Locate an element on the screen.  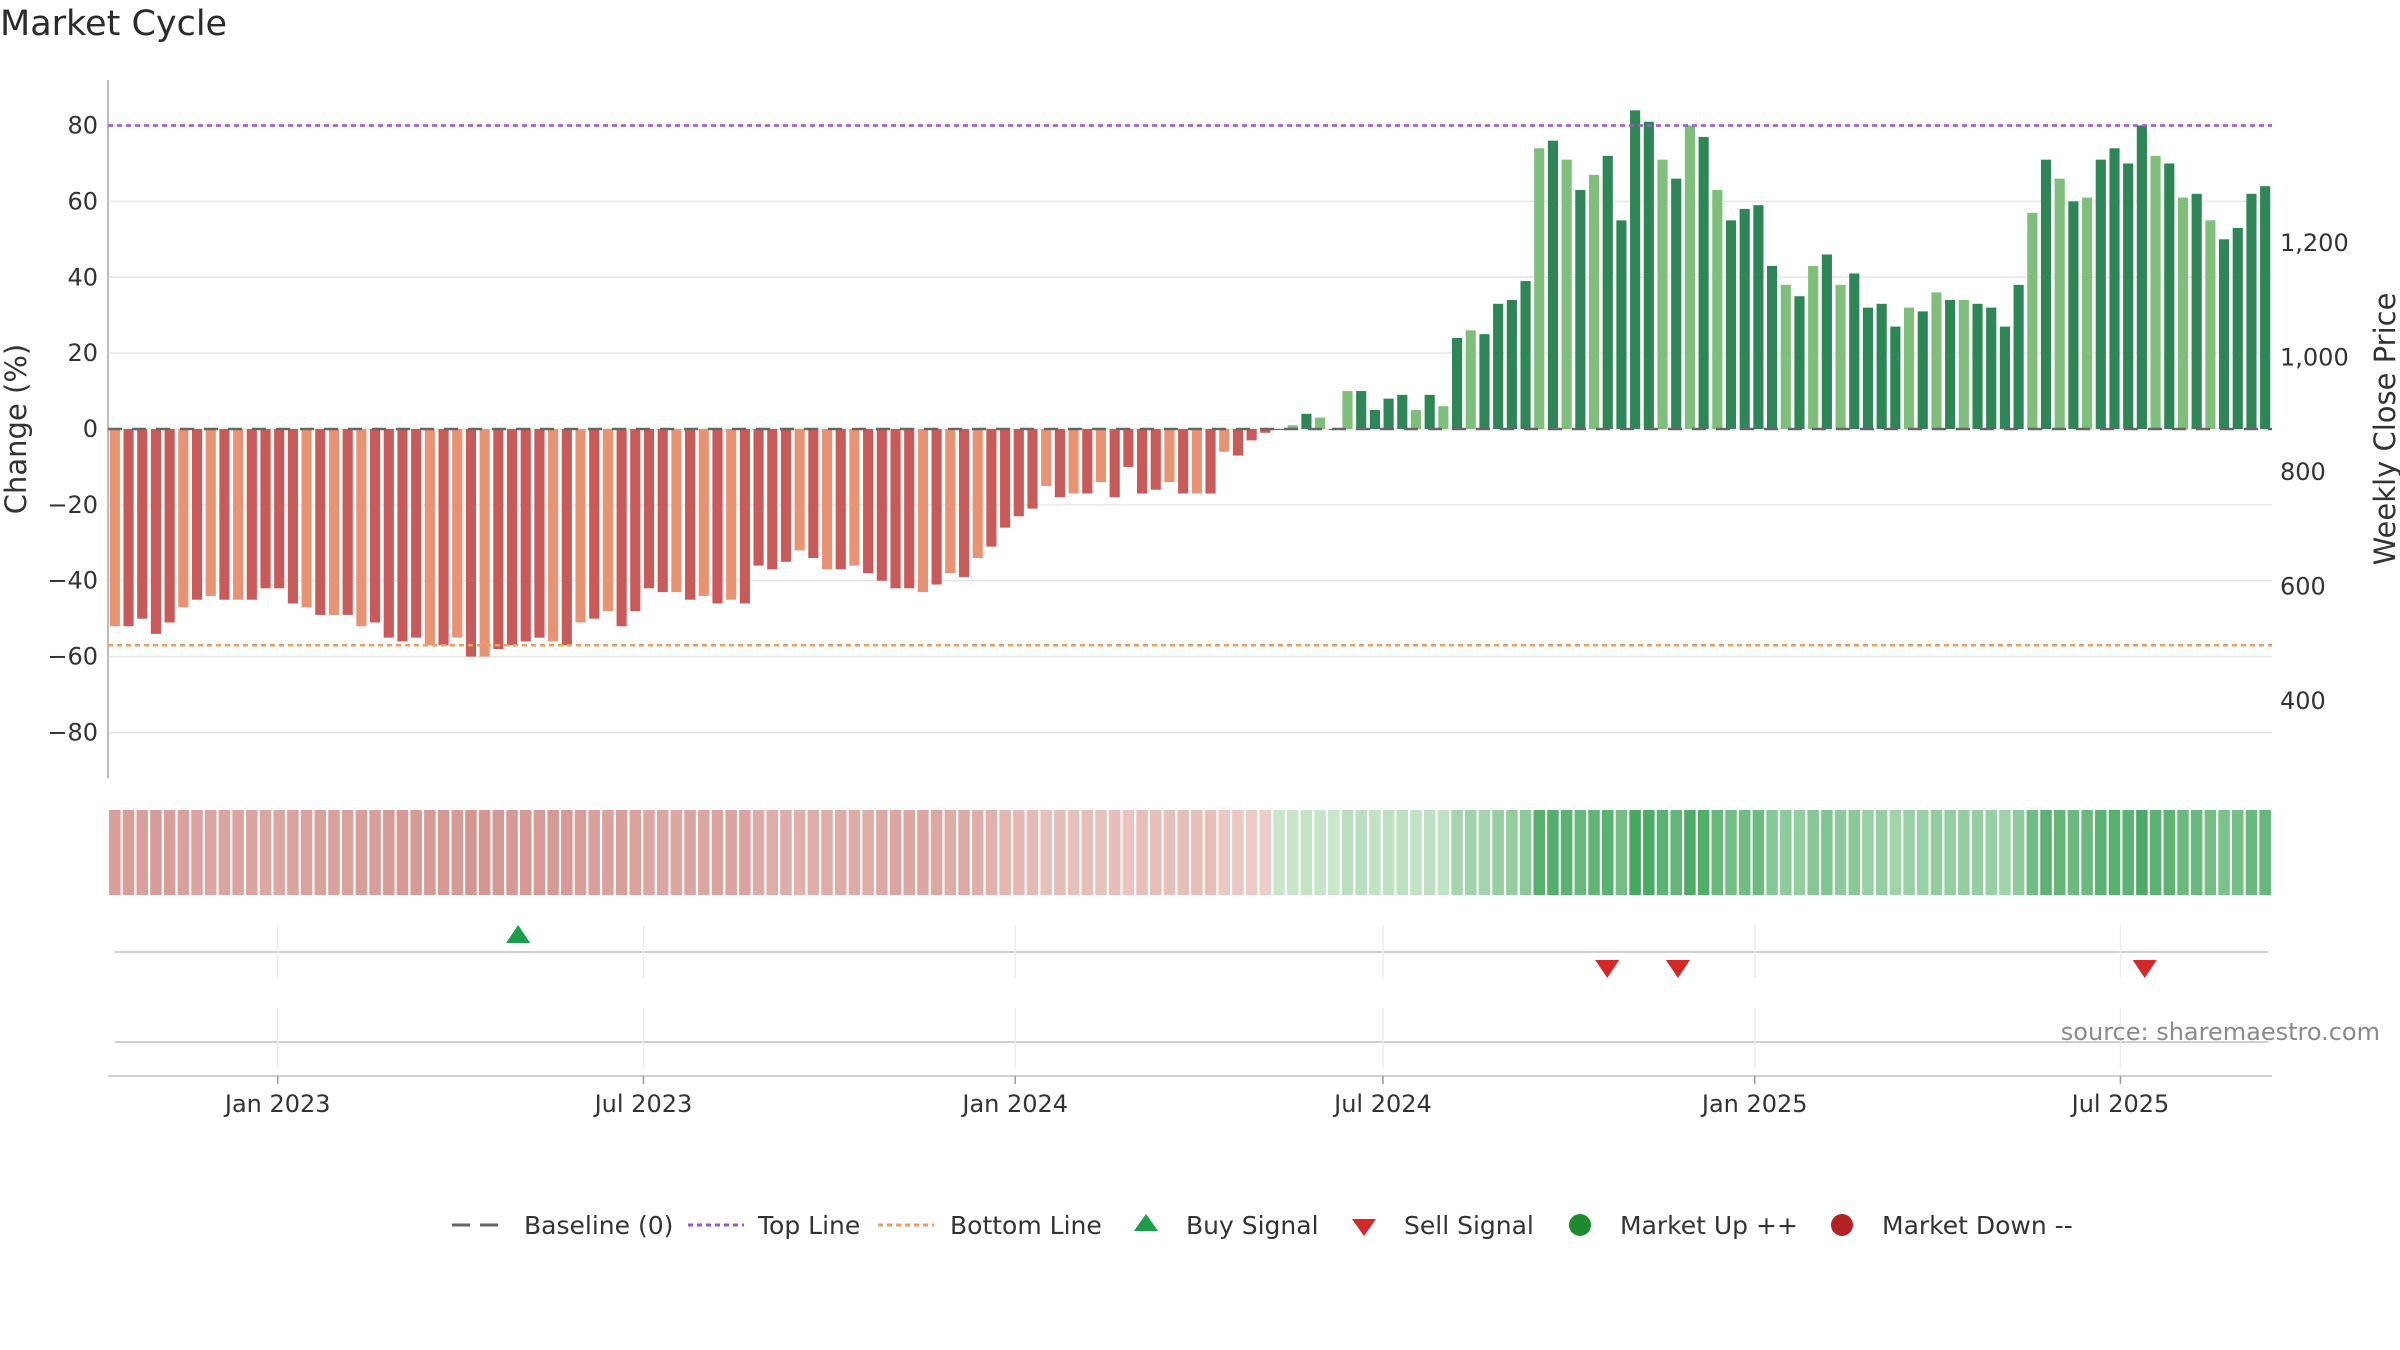
y-right-tick-label: 800 is located at coordinates (2303, 472).